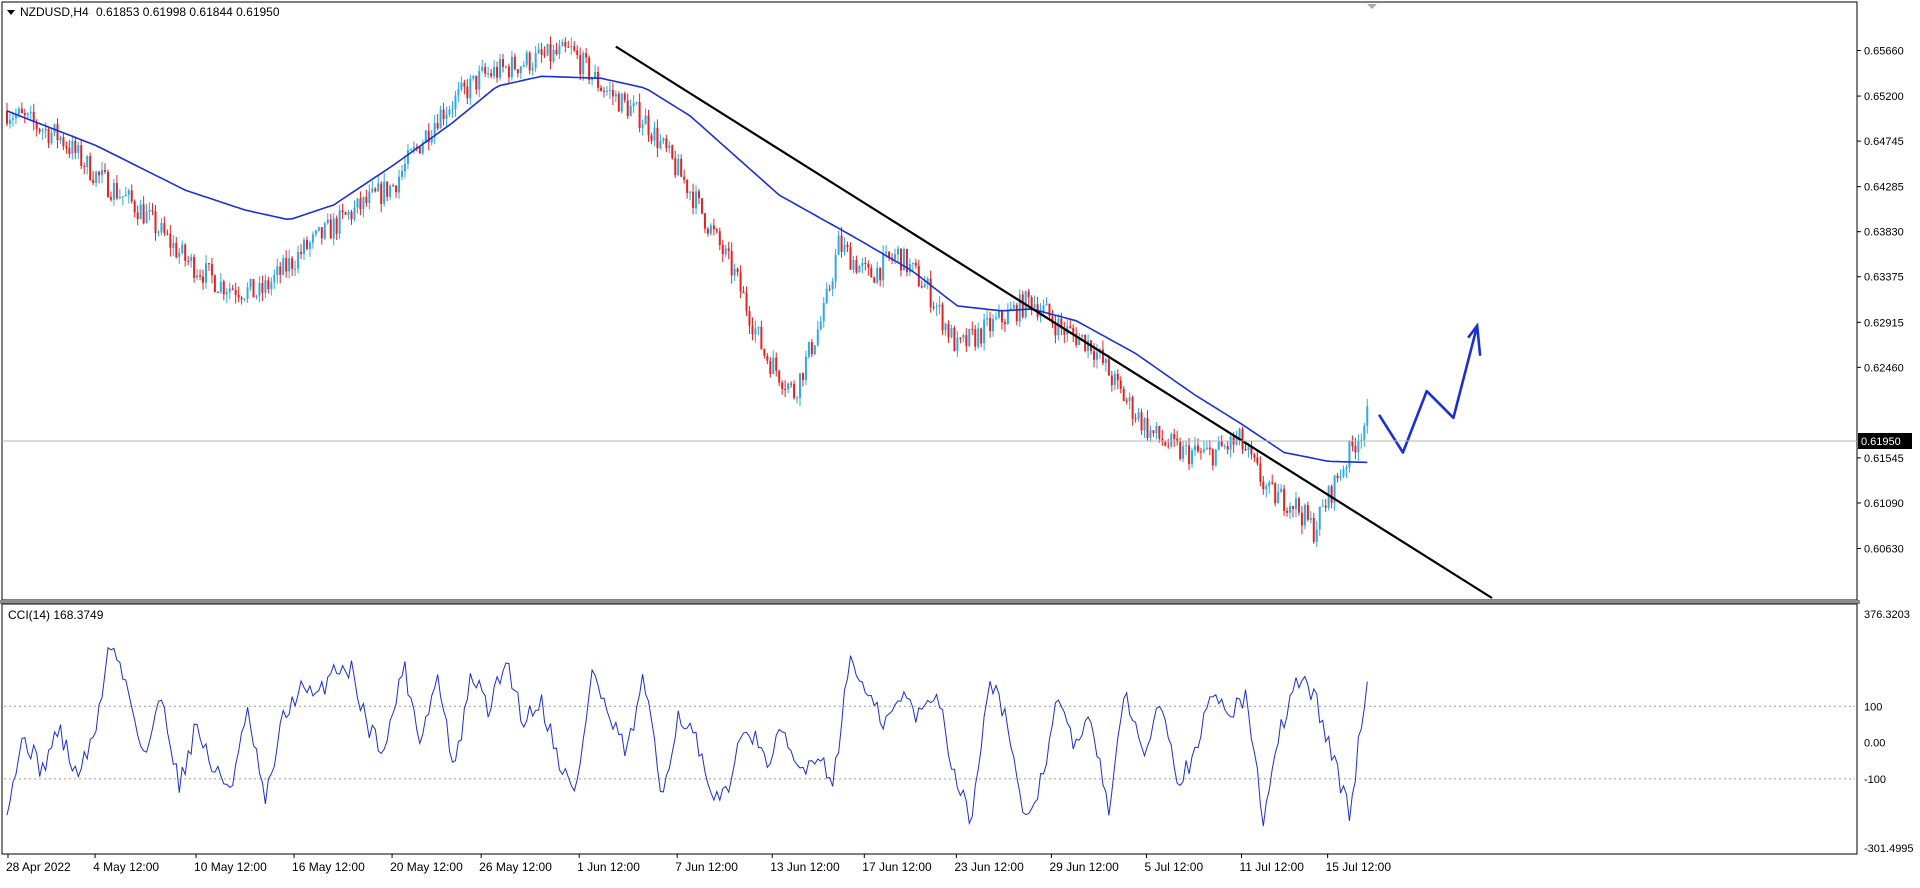 This screenshot has height=888, width=1920. What do you see at coordinates (930, 602) in the screenshot?
I see `panel-separator` at bounding box center [930, 602].